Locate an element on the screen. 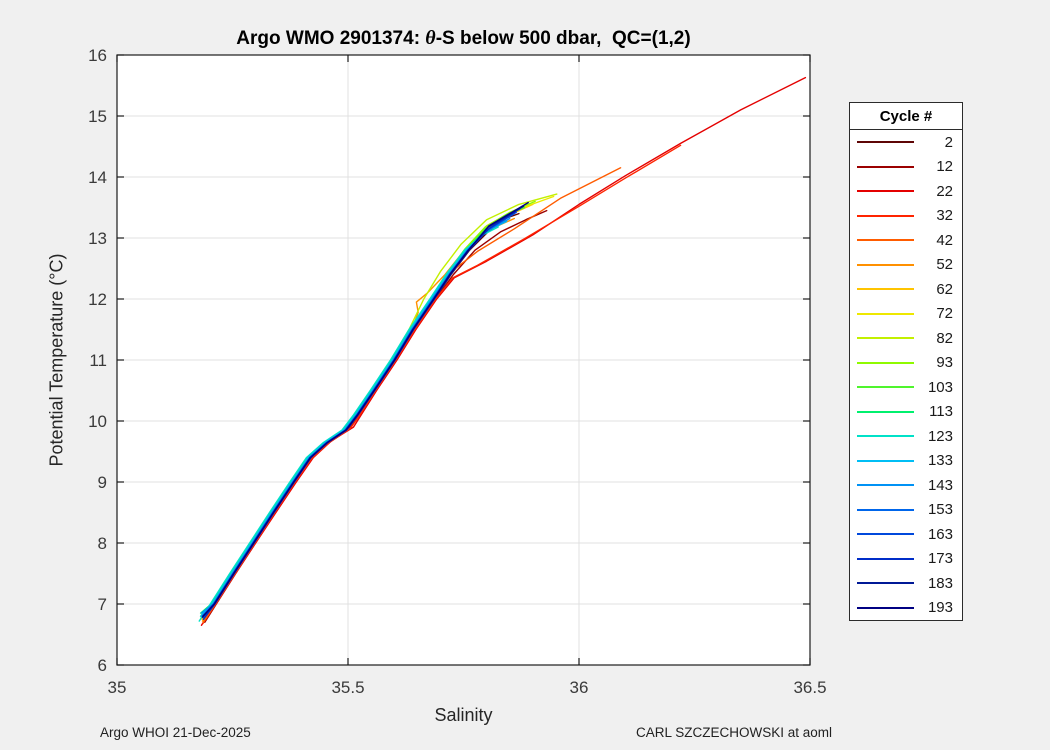 The height and width of the screenshot is (750, 1050). y-tick-label: 12 is located at coordinates (97, 299).